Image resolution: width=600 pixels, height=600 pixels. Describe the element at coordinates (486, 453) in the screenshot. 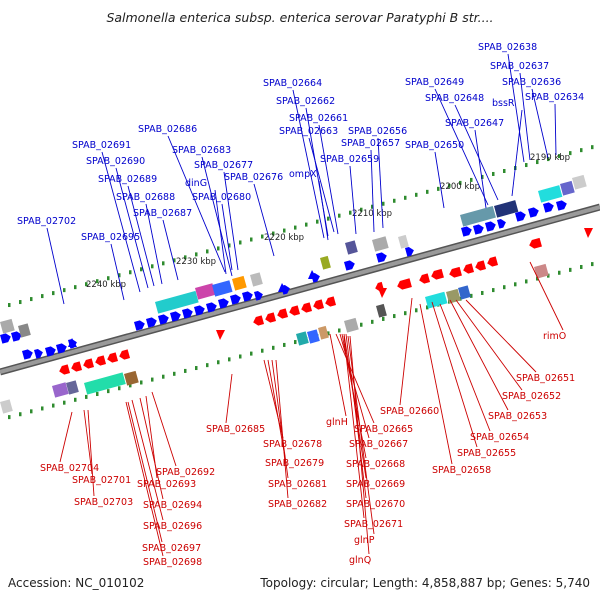

I see `reverse-gene-label: SPAB_02655` at that location.